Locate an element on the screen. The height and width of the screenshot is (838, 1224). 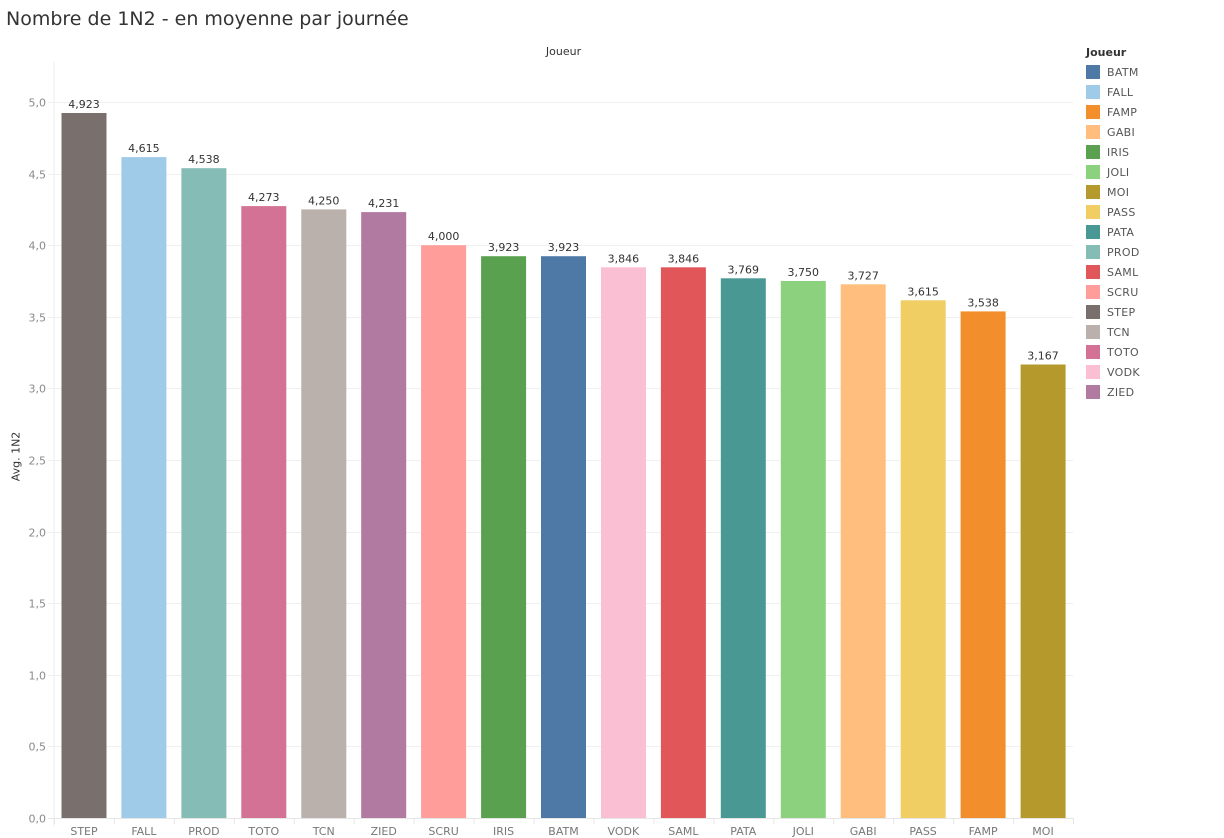
y-tick-label: 3,5 is located at coordinates (38, 318).